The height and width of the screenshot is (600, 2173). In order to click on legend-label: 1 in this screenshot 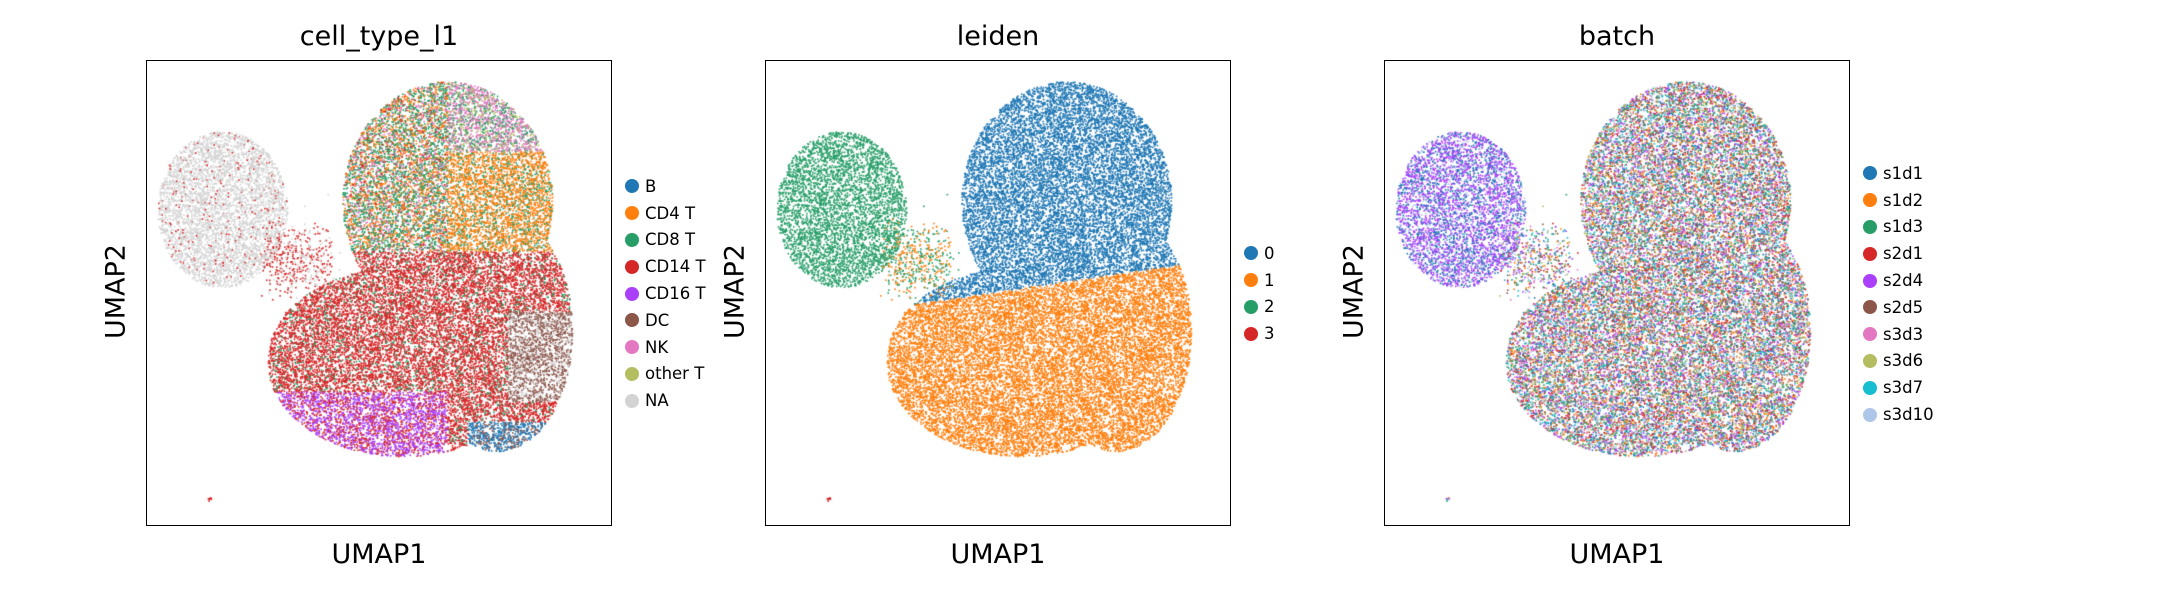, I will do `click(1269, 280)`.